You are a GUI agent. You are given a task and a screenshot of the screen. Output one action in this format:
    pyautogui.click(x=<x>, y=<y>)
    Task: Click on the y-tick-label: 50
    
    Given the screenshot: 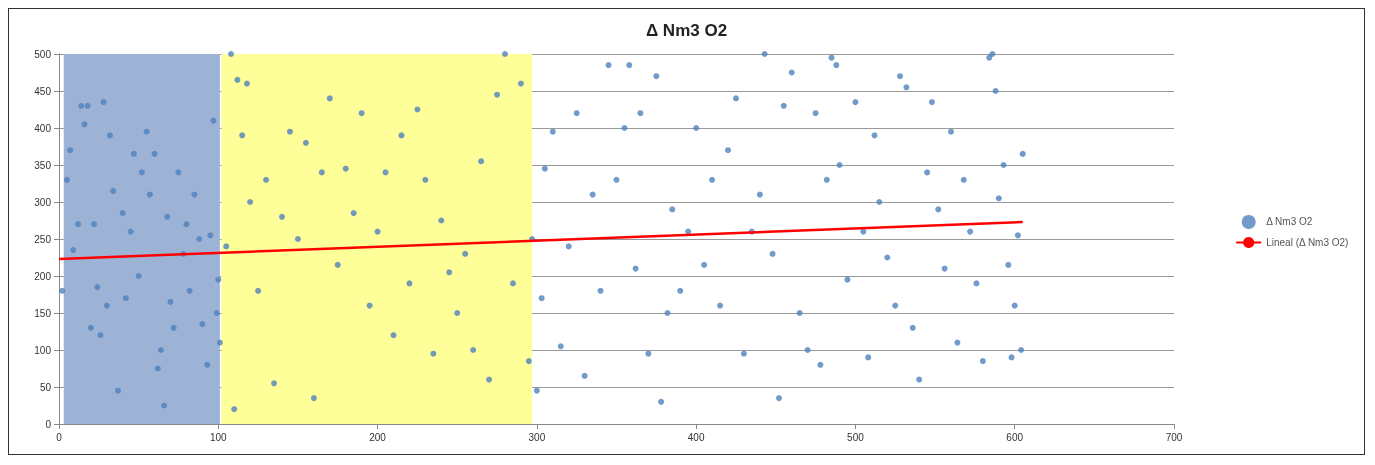 What is the action you would take?
    pyautogui.click(x=45, y=387)
    